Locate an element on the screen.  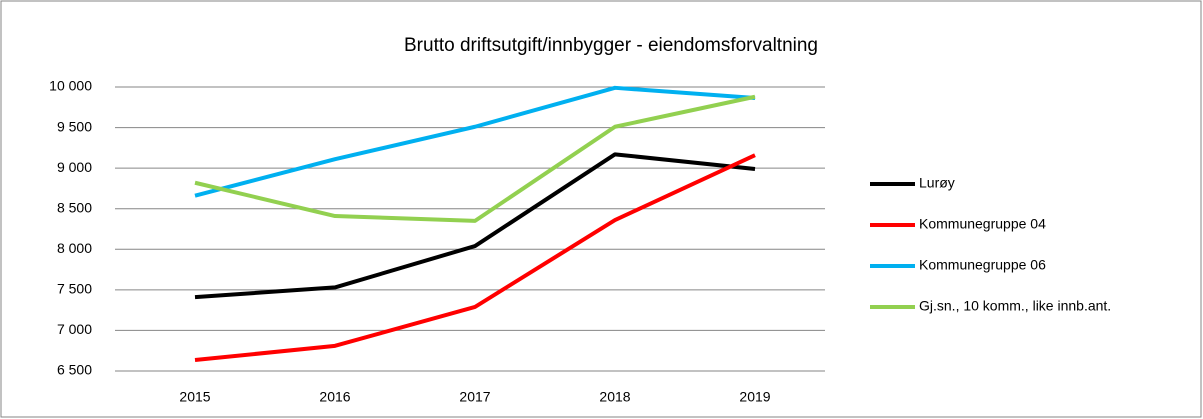
y-tick-label: 9 500 is located at coordinates (74, 126).